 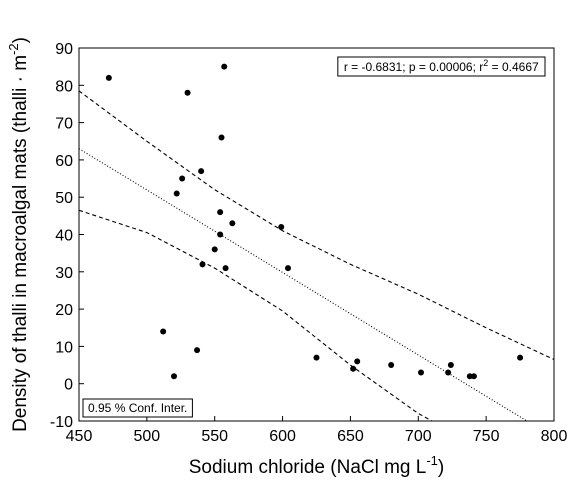 I want to click on x-tick-label: 650, so click(x=350, y=436).